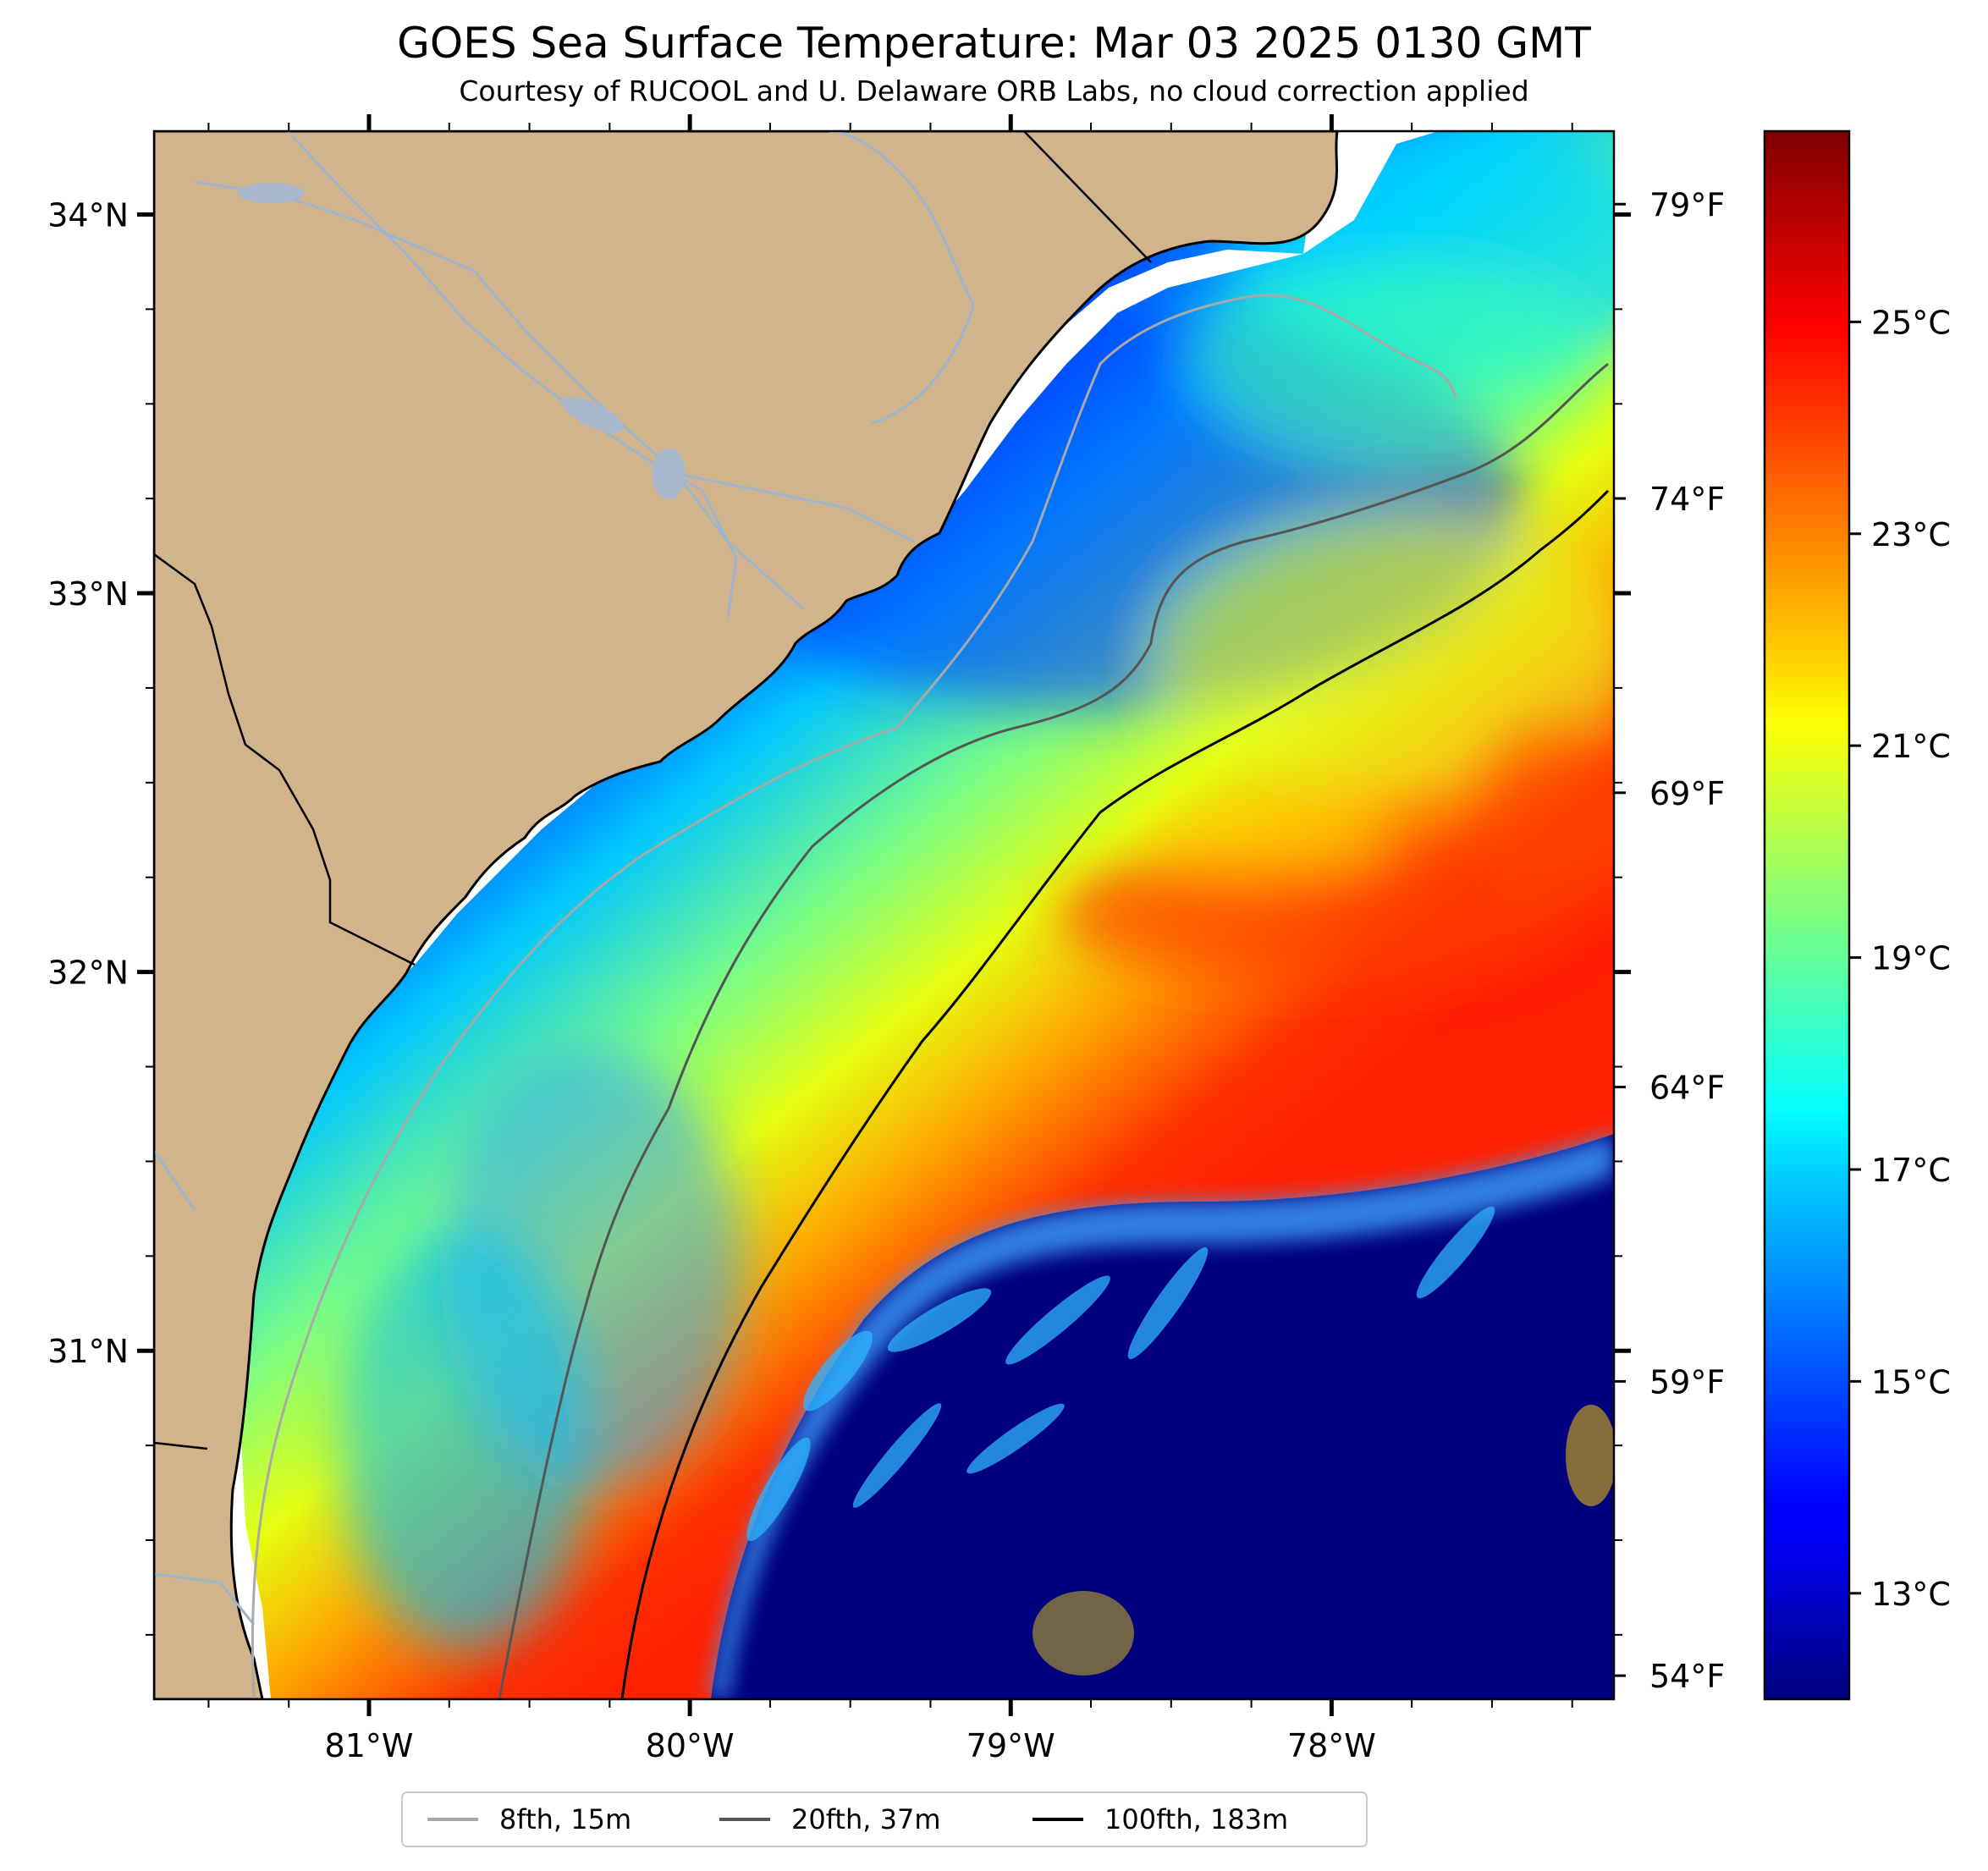  Describe the element at coordinates (1911, 1595) in the screenshot. I see `colorbar-tick-label: 13°C` at that location.